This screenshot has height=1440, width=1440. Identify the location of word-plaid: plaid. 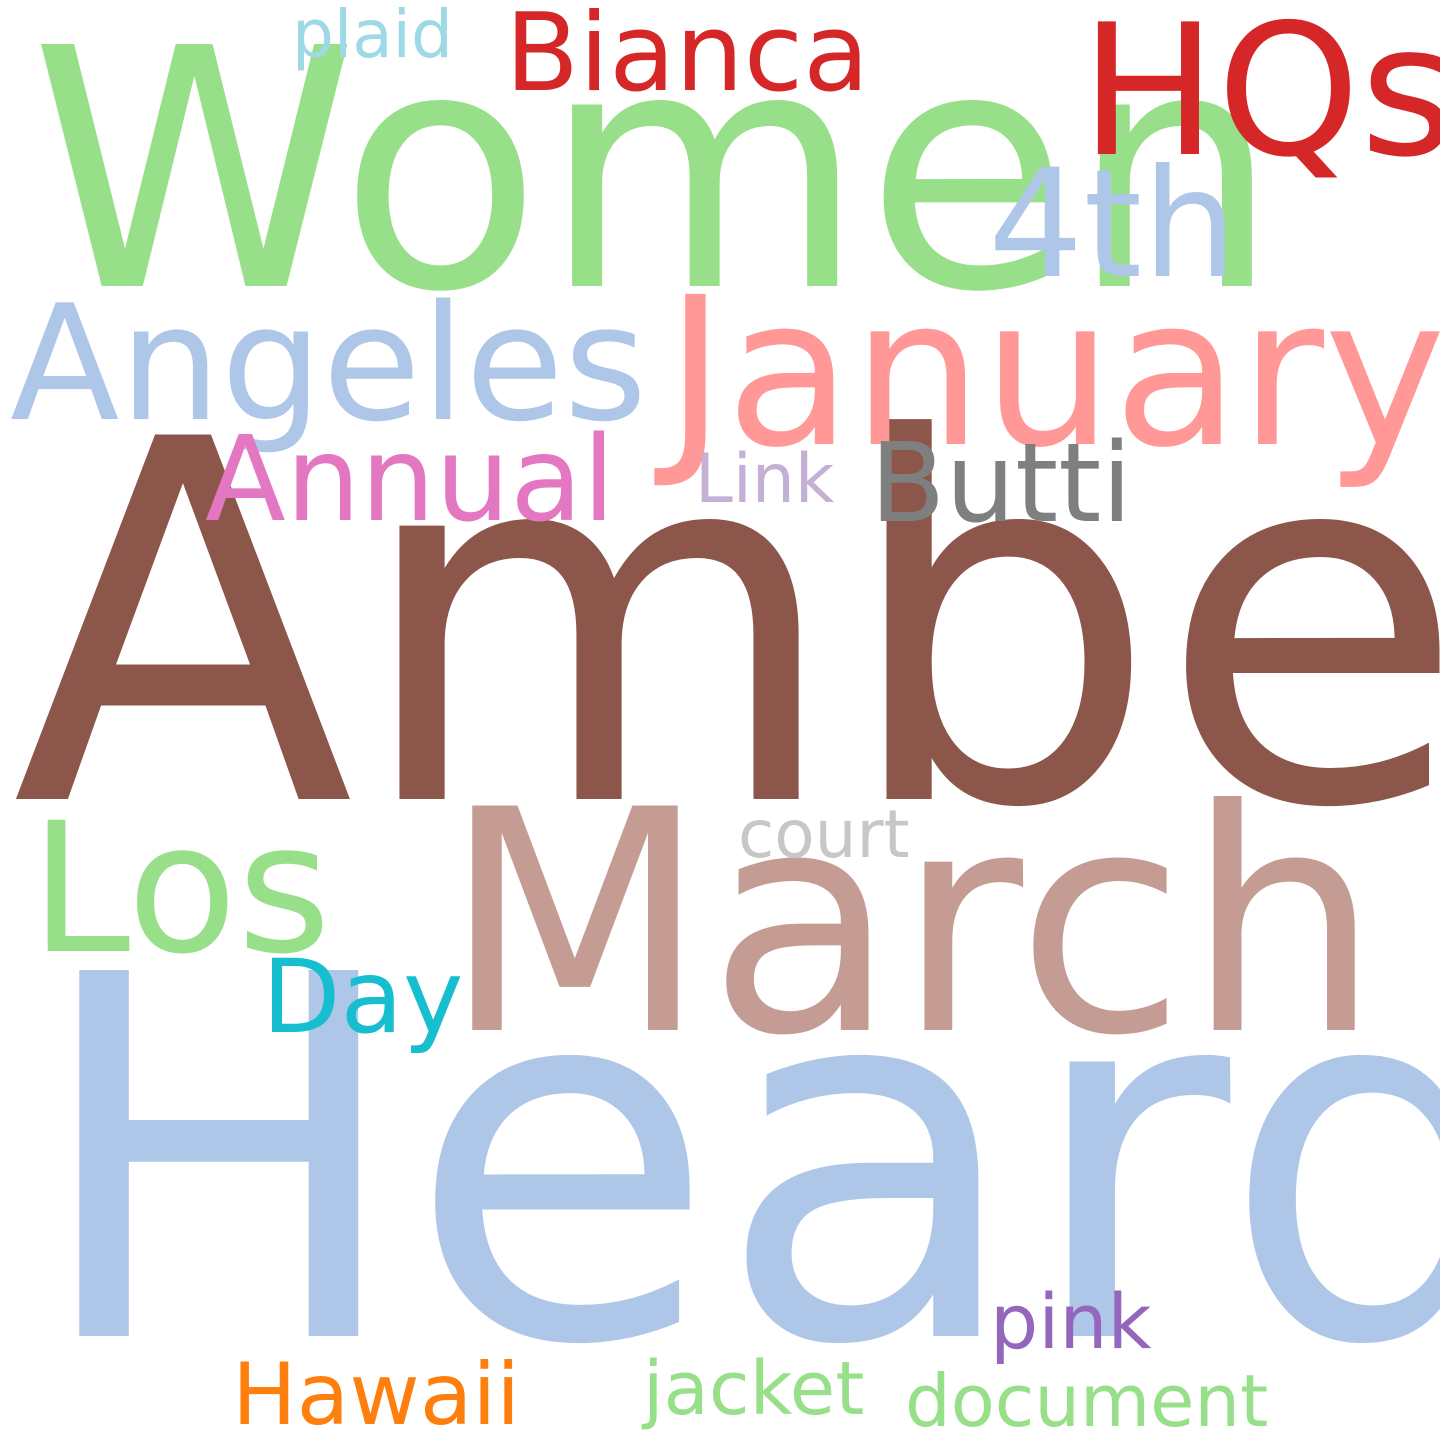
(372, 36).